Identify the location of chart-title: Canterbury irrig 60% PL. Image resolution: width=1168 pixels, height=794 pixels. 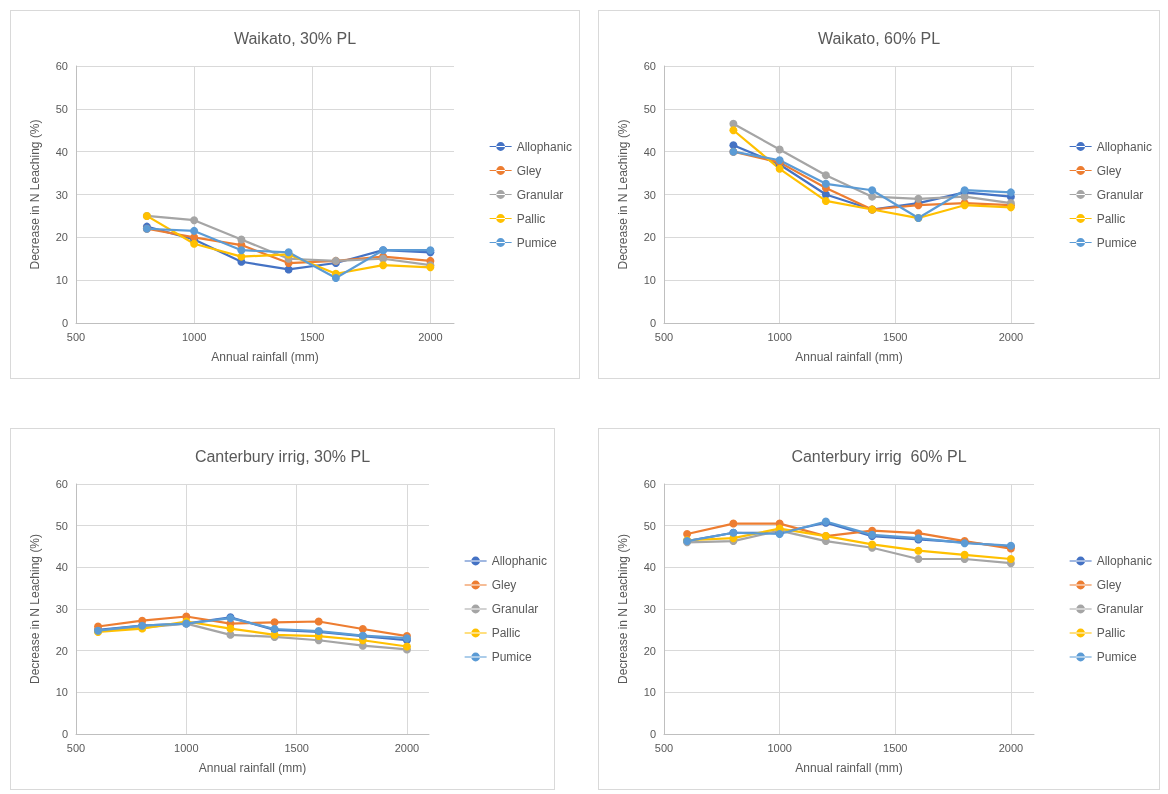
(879, 456).